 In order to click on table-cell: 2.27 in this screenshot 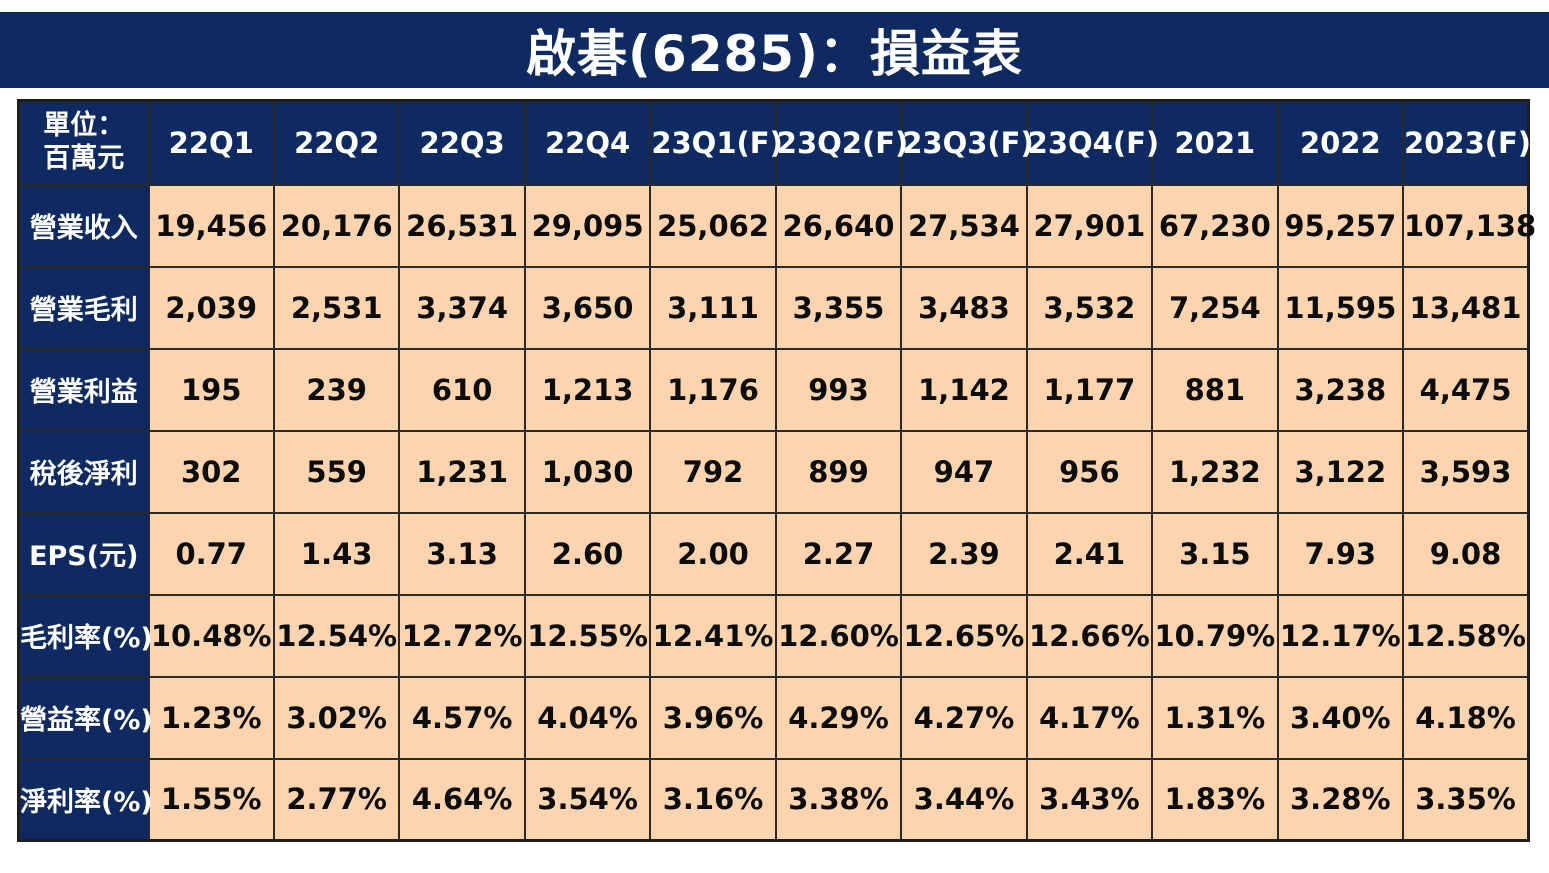, I will do `click(838, 553)`.